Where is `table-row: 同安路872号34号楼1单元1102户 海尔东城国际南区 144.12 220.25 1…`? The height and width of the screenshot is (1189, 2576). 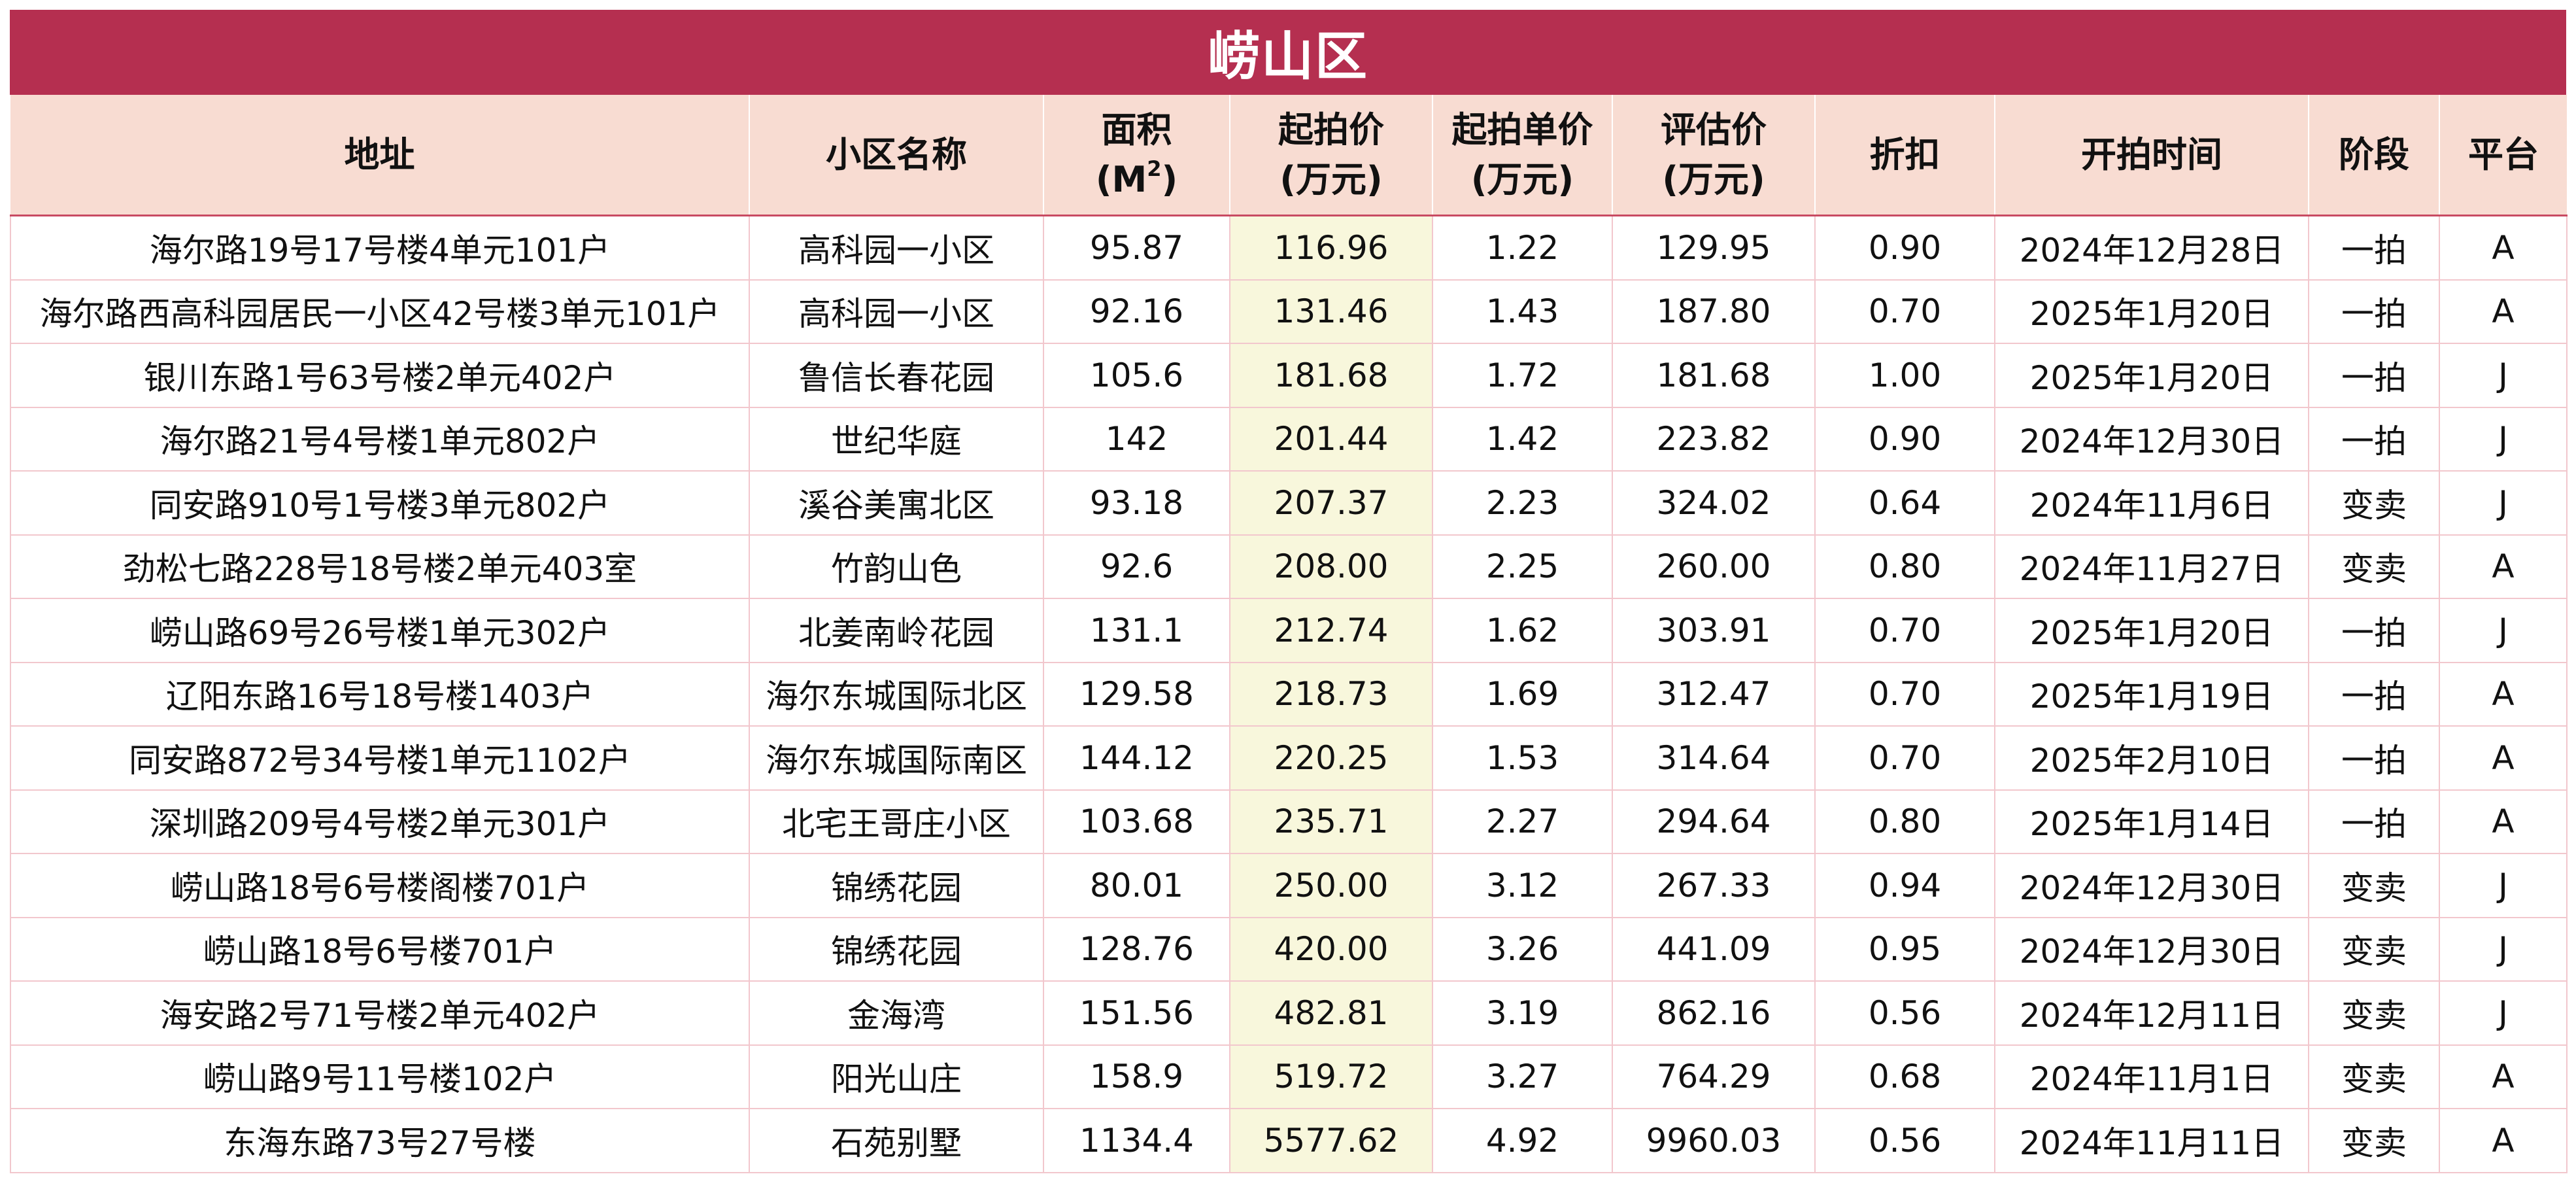 table-row: 同安路872号34号楼1单元1102户 海尔东城国际南区 144.12 220.25 1… is located at coordinates (1289, 758).